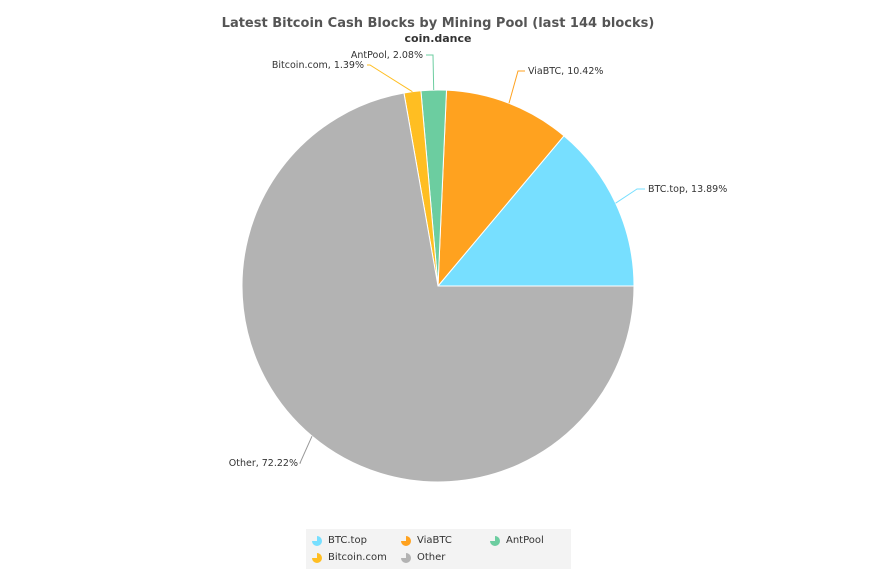 This screenshot has width=877, height=585. I want to click on legend-item-antpool: AntPool, so click(517, 540).